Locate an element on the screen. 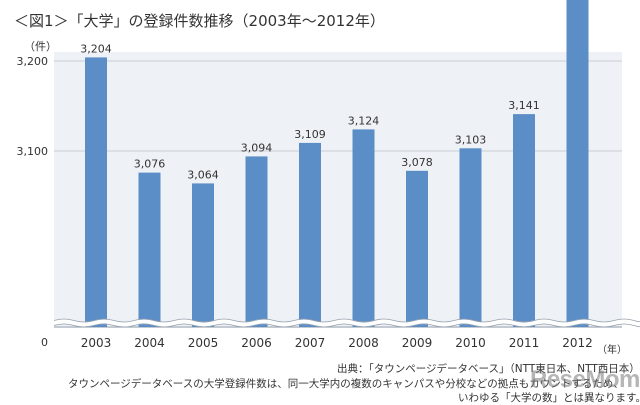 The width and height of the screenshot is (640, 405). bar-2006 is located at coordinates (256, 241).